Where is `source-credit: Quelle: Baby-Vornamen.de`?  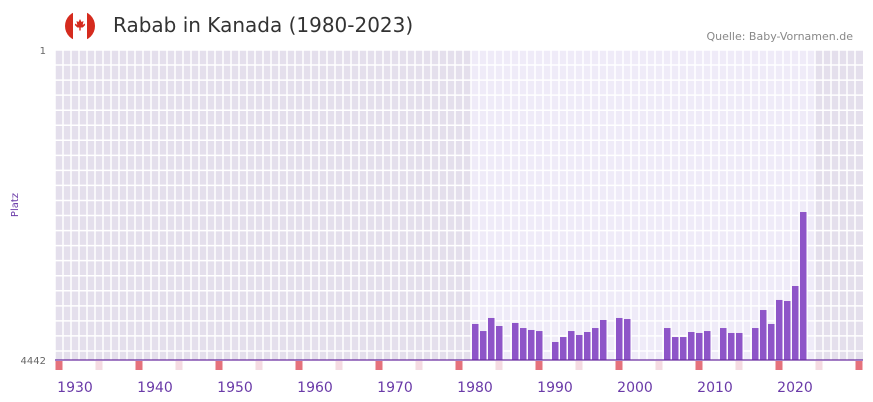
source-credit: Quelle: Baby-Vornamen.de is located at coordinates (779, 36).